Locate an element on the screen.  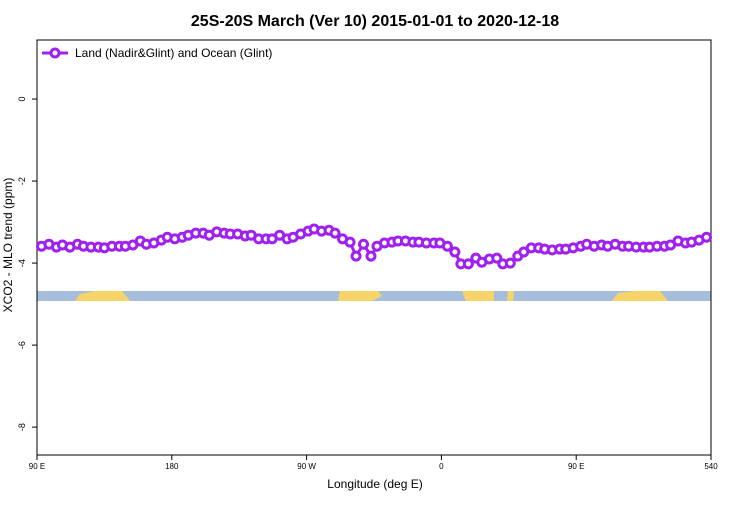
land-ocean-strip is located at coordinates (374, 296).